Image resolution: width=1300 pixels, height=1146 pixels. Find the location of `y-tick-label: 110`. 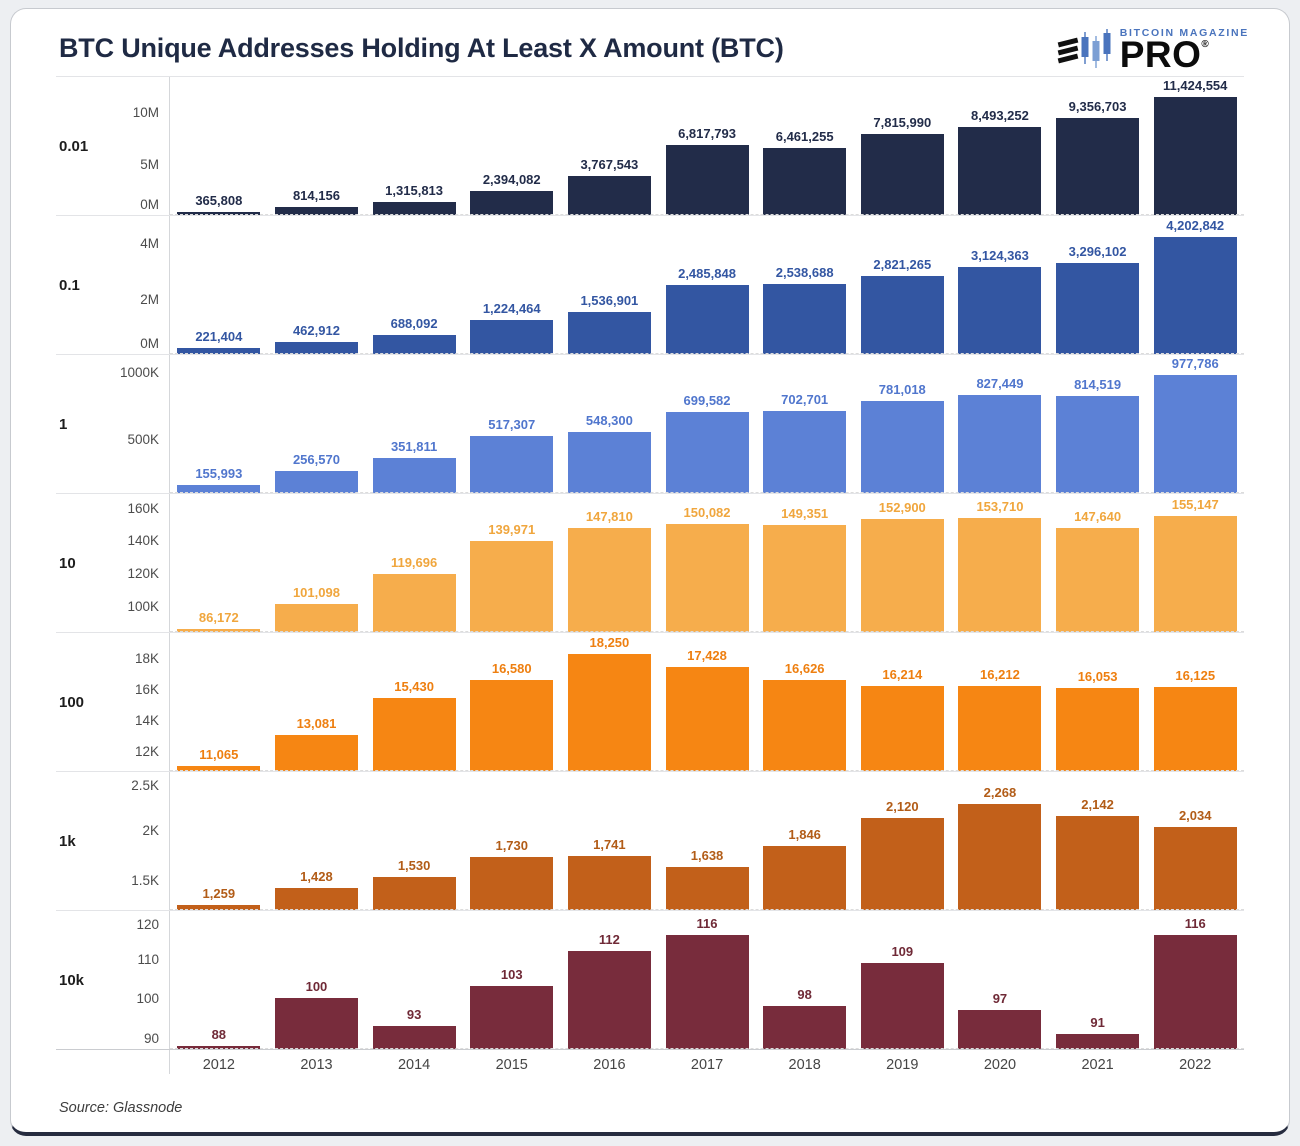

y-tick-label: 110 is located at coordinates (148, 959).